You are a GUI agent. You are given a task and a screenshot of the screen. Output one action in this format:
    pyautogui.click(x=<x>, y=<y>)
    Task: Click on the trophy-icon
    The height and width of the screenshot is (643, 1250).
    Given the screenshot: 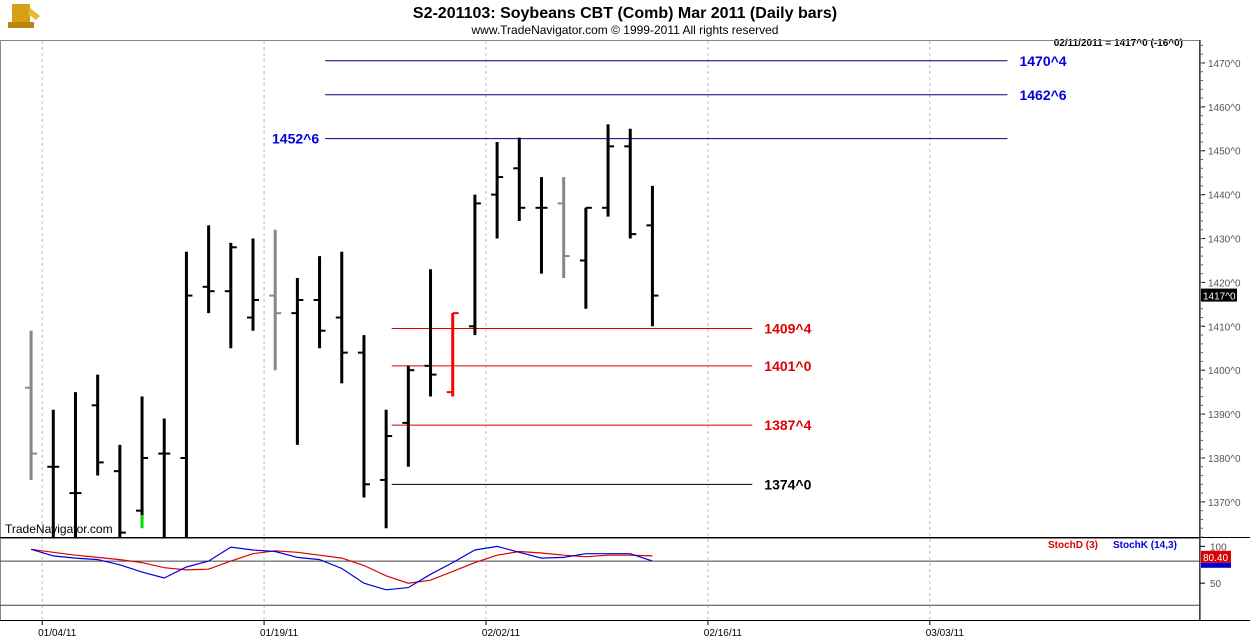 What is the action you would take?
    pyautogui.click(x=24, y=16)
    